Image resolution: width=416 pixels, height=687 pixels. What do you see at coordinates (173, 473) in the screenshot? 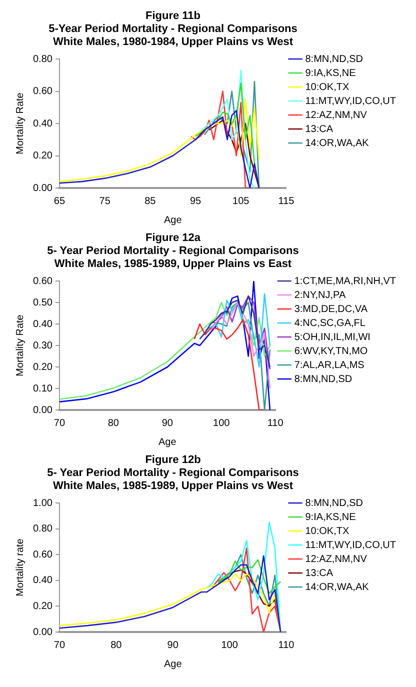
I see `chart-title: Figure 12b 5- Year Period Mortality - Regional Comparisons White Males, 1985-1989, Upper Plains vs West` at bounding box center [173, 473].